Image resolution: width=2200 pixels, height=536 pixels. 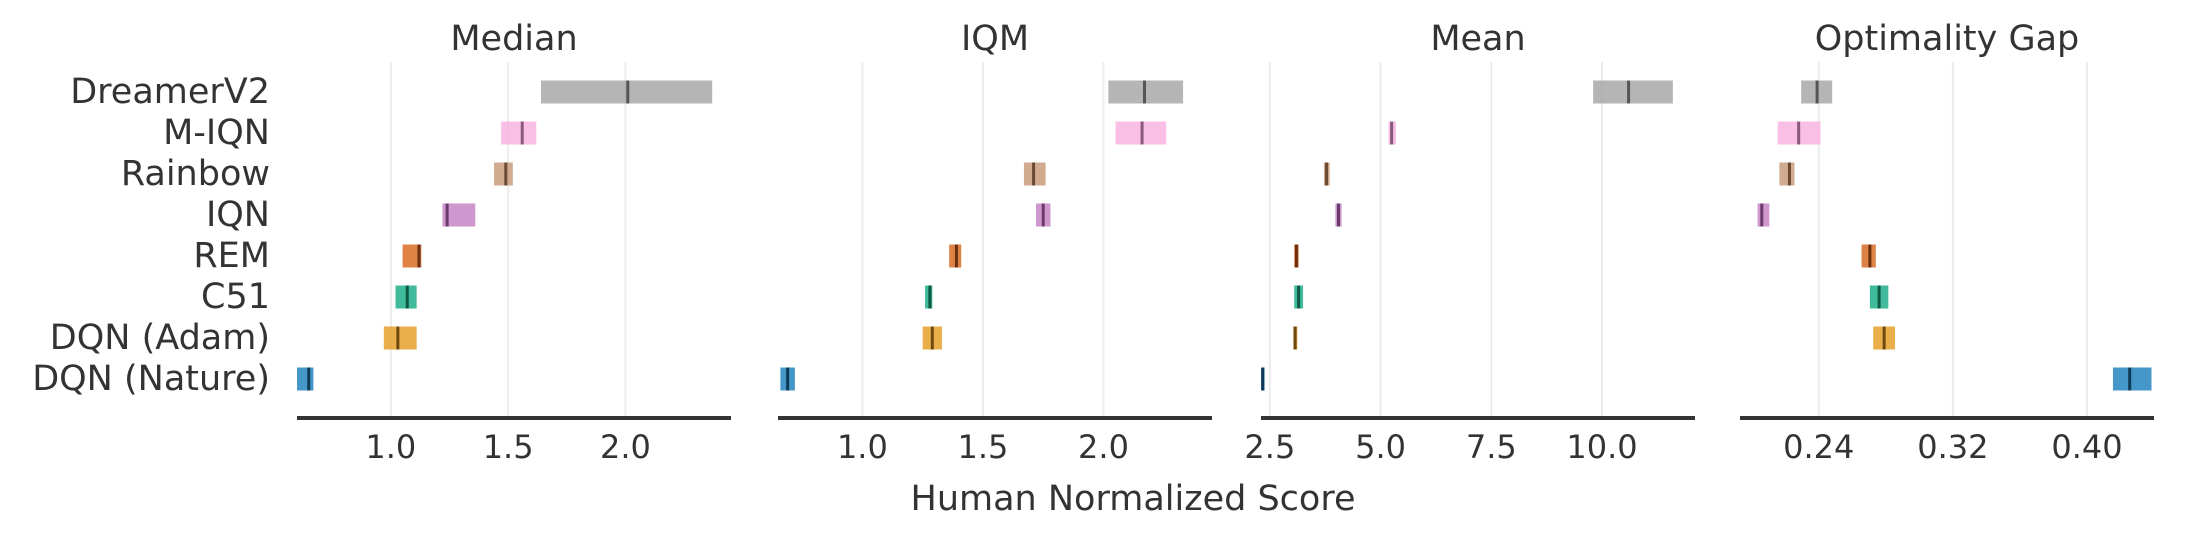 What do you see at coordinates (1380, 447) in the screenshot?
I see `tick-label: 5.0` at bounding box center [1380, 447].